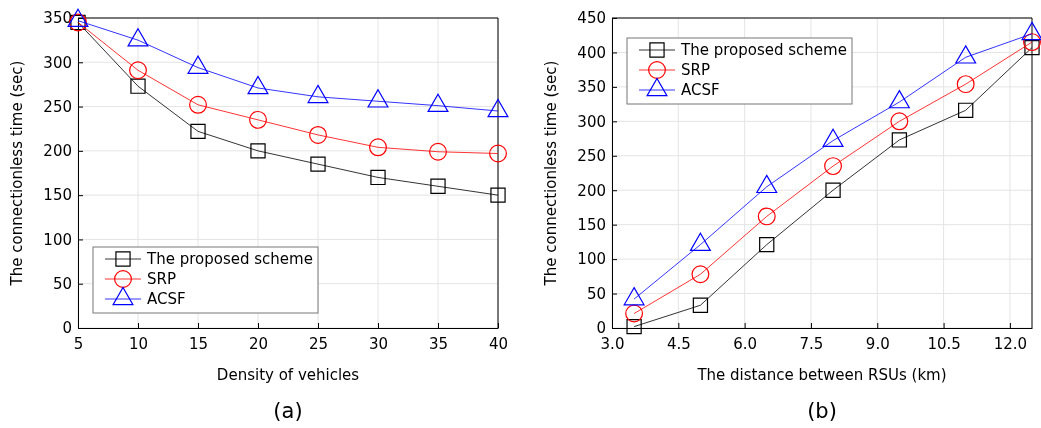  What do you see at coordinates (591, 52) in the screenshot?
I see `y-tick-label: 400` at bounding box center [591, 52].